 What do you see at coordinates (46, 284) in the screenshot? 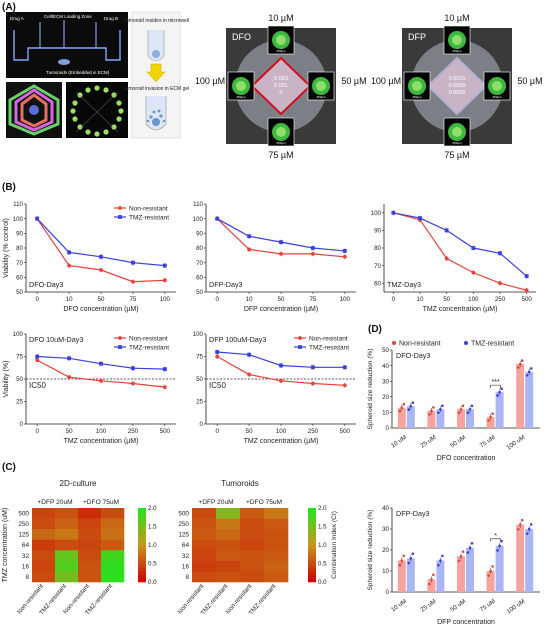
I see `chart-annotation: DFO-Day3` at bounding box center [46, 284].